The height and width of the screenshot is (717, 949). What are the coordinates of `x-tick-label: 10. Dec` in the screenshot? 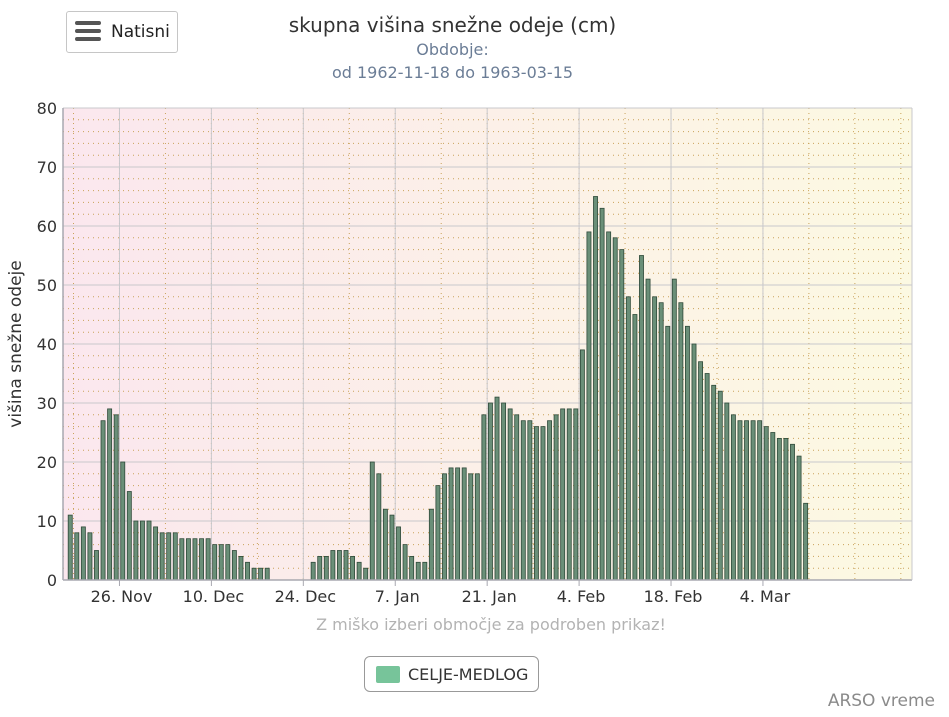 It's located at (214, 596).